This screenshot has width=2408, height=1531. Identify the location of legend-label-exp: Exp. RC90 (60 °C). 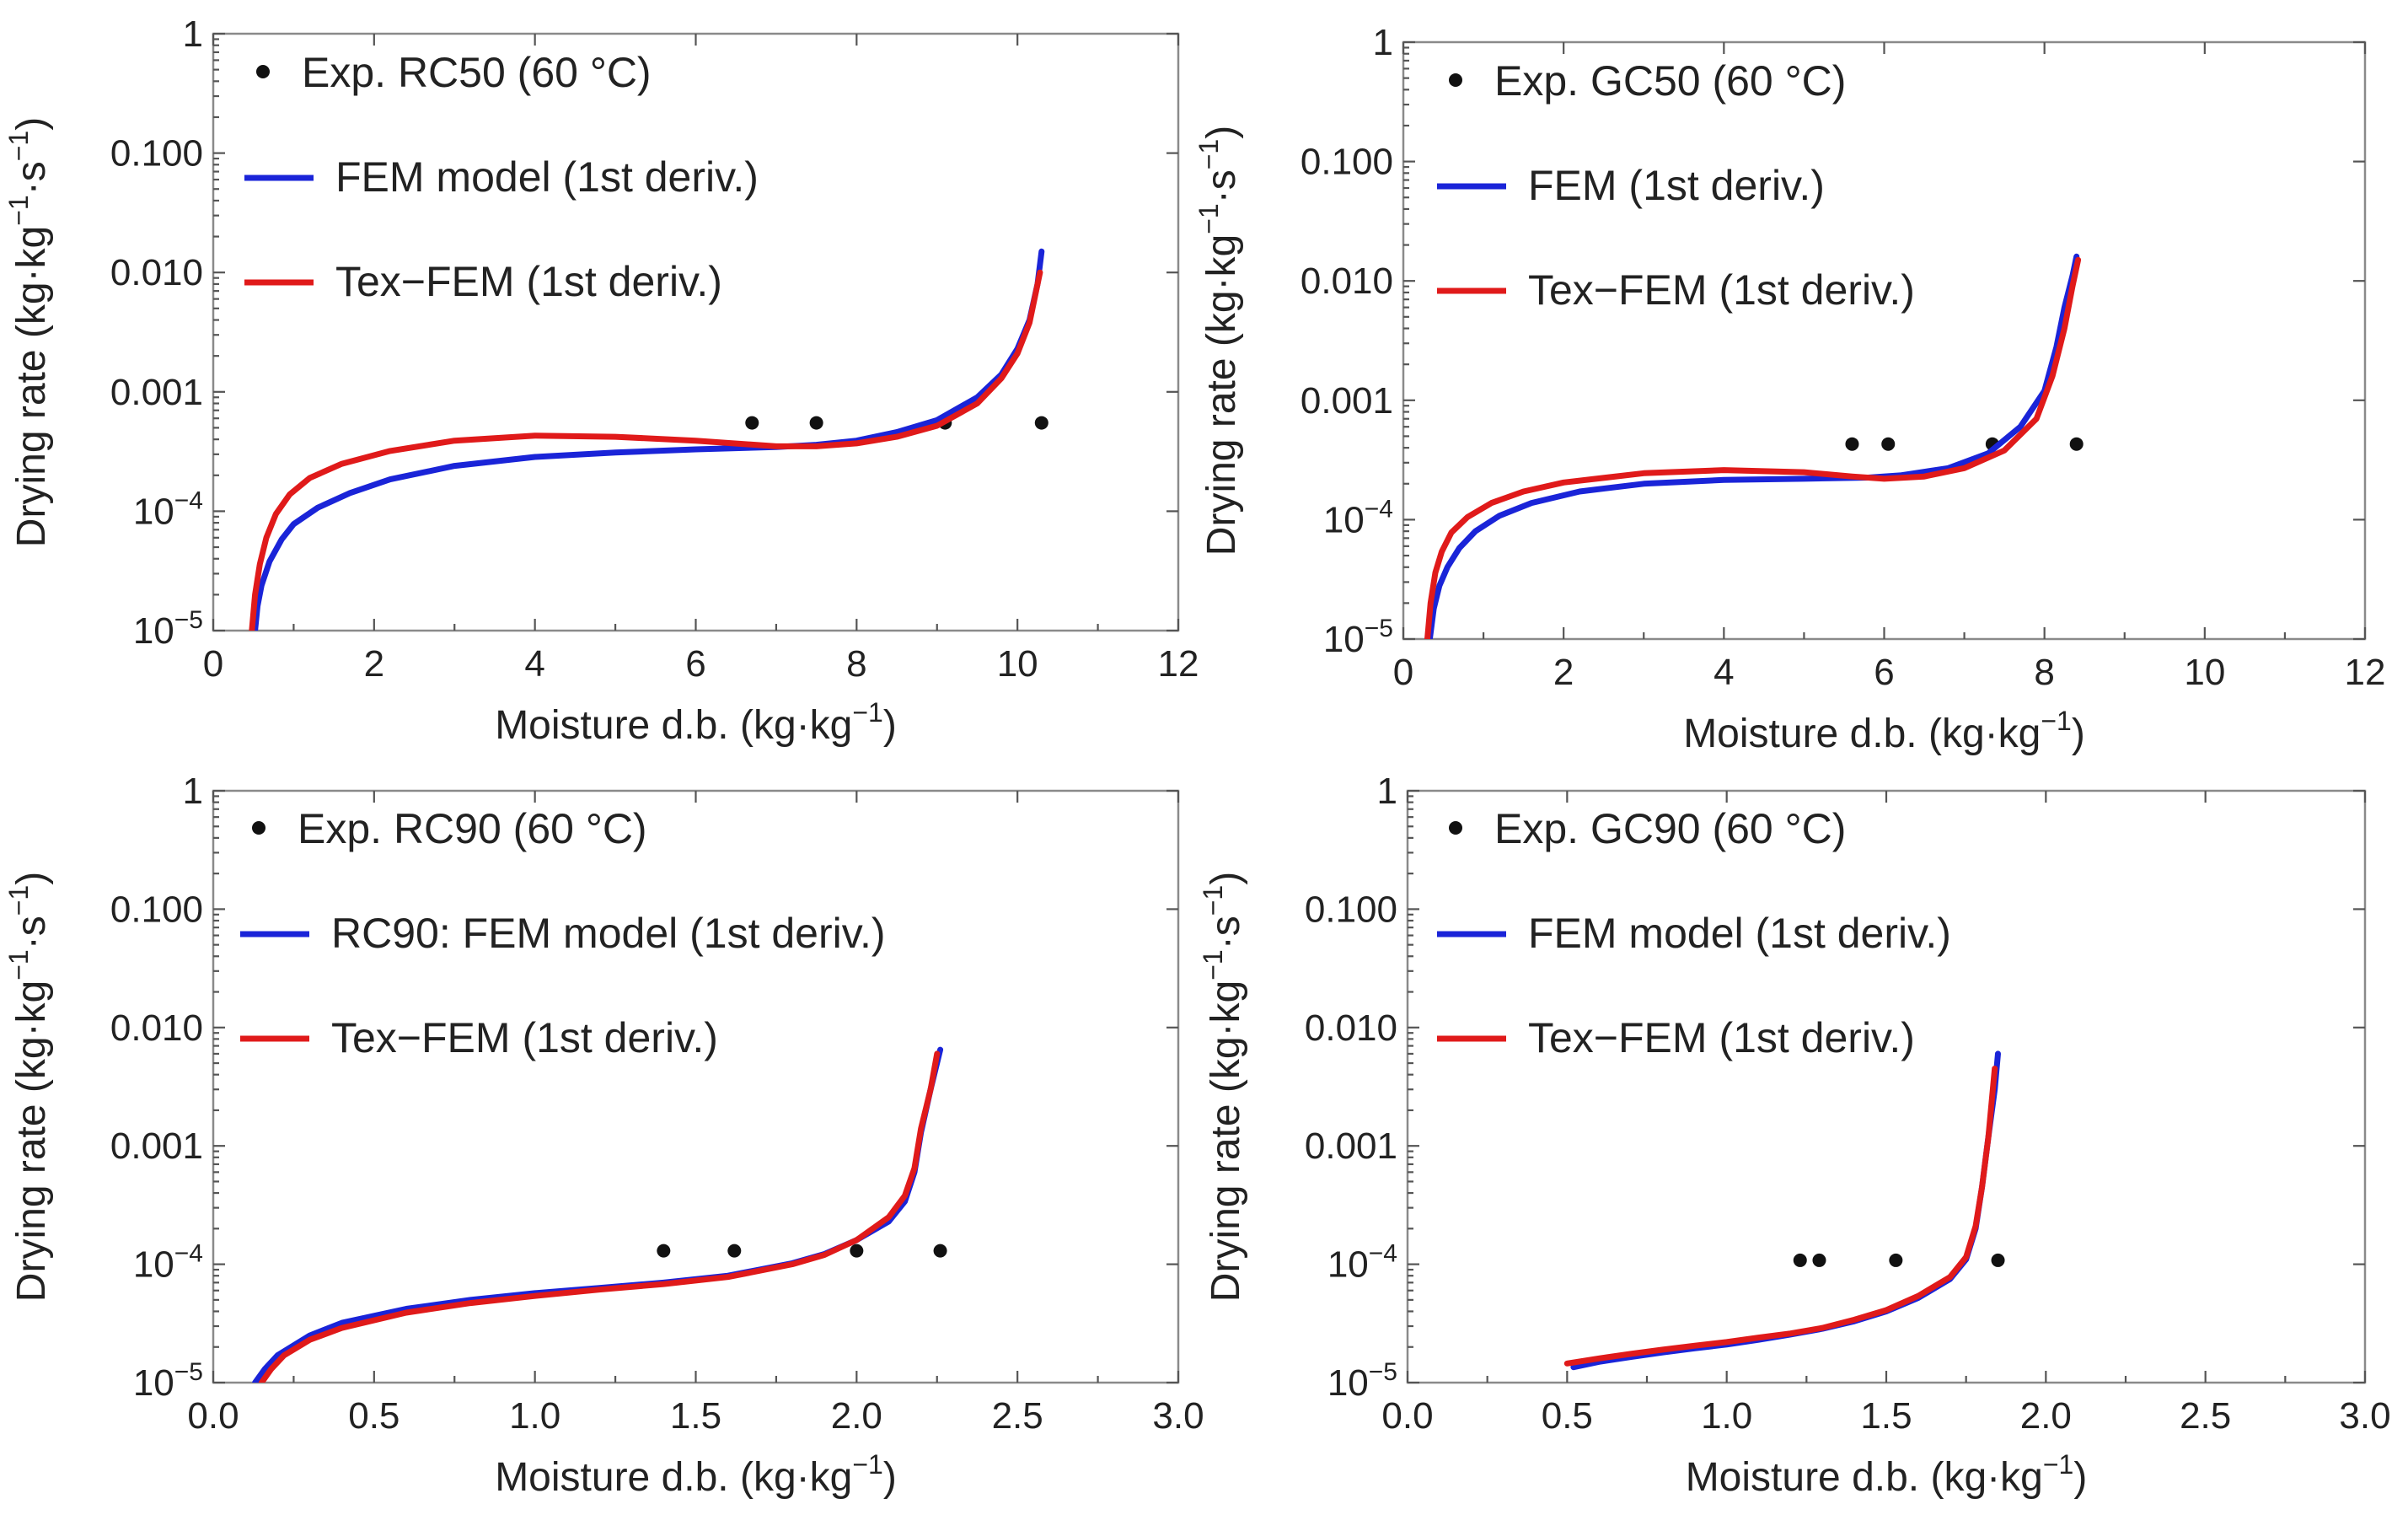
(473, 828).